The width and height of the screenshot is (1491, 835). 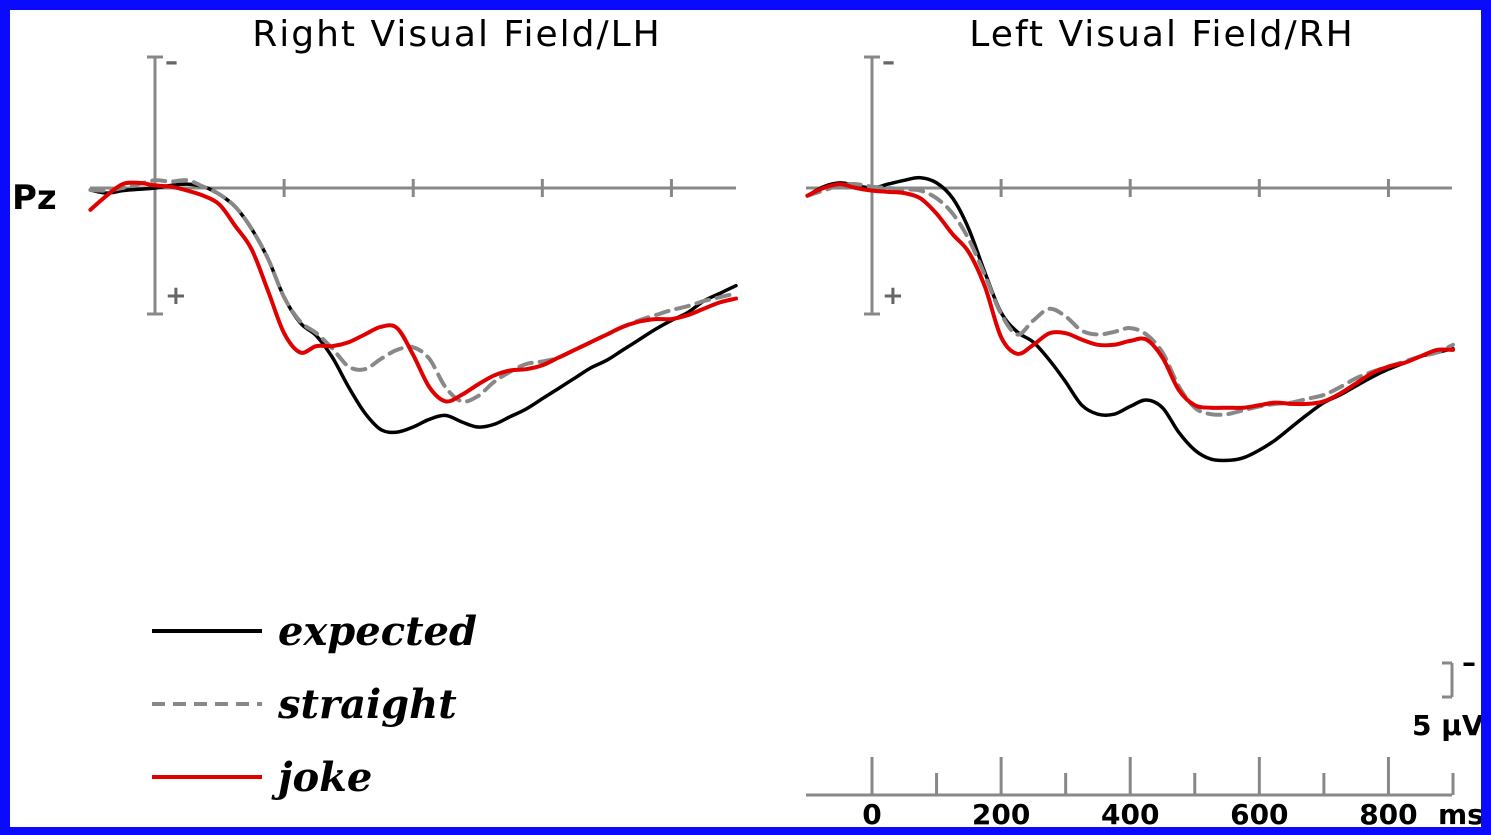 What do you see at coordinates (34, 198) in the screenshot?
I see `channel-label: Pz` at bounding box center [34, 198].